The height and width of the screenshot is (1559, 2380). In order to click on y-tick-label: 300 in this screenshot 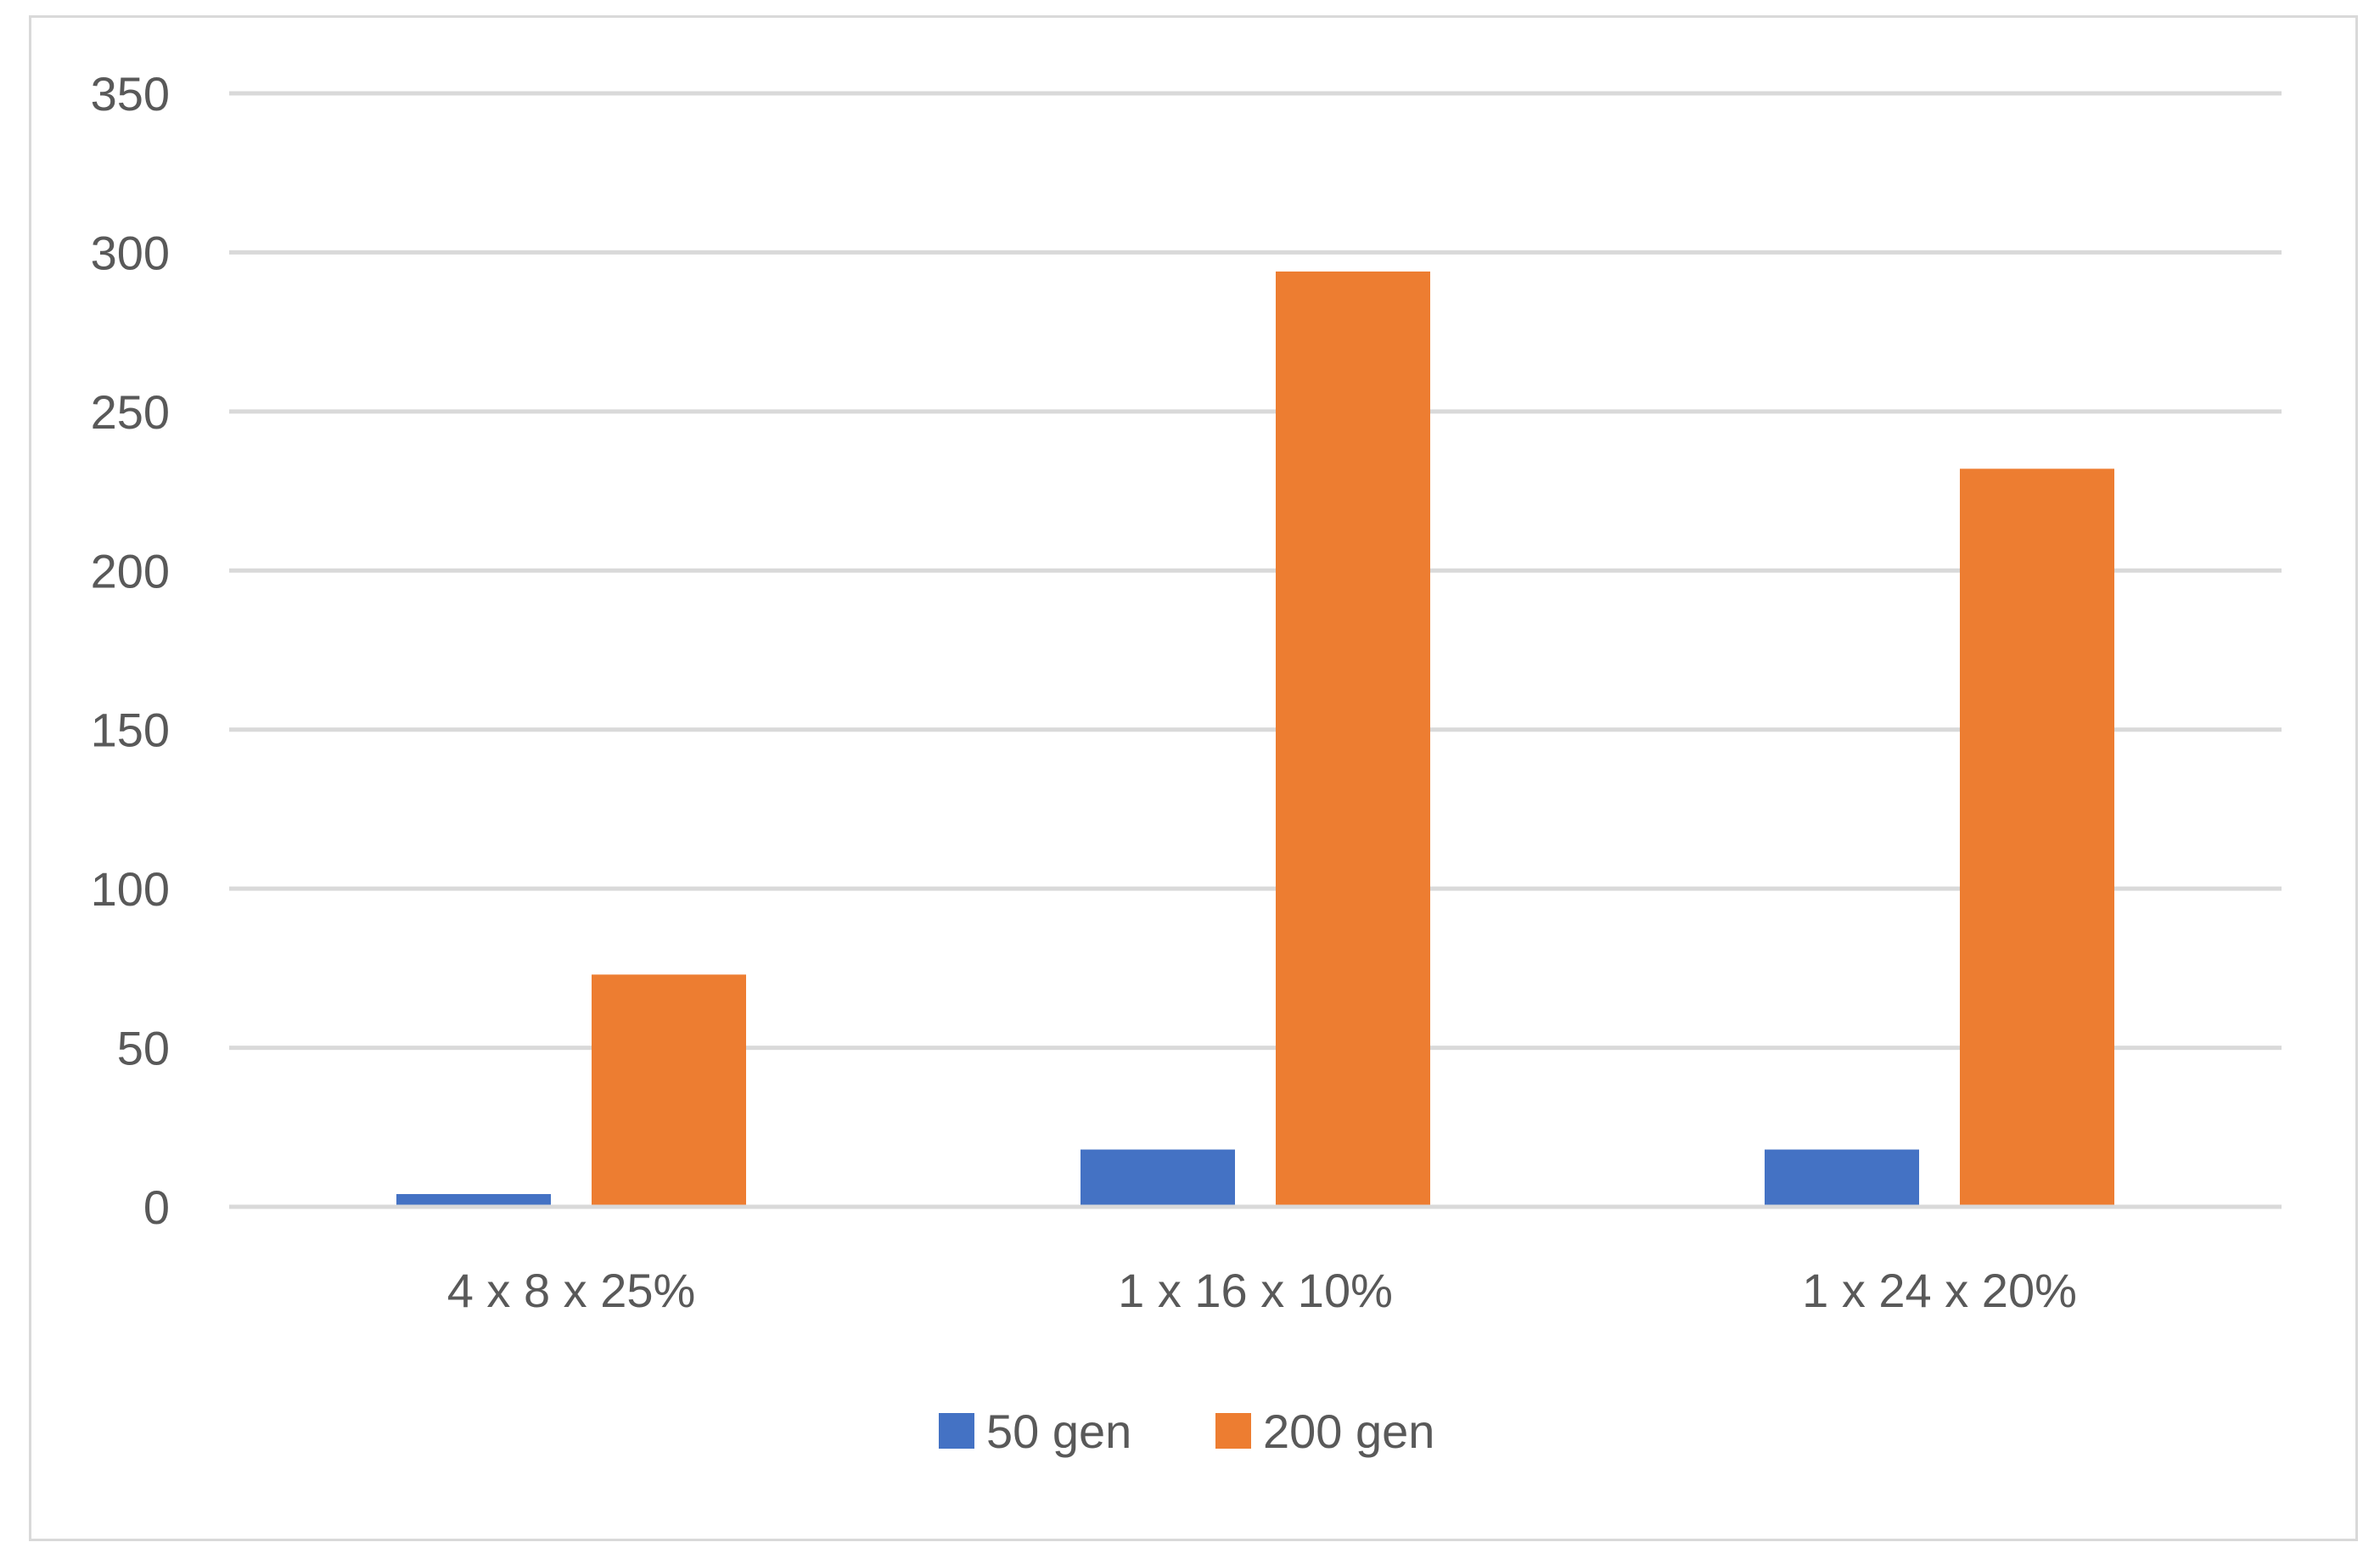, I will do `click(130, 252)`.